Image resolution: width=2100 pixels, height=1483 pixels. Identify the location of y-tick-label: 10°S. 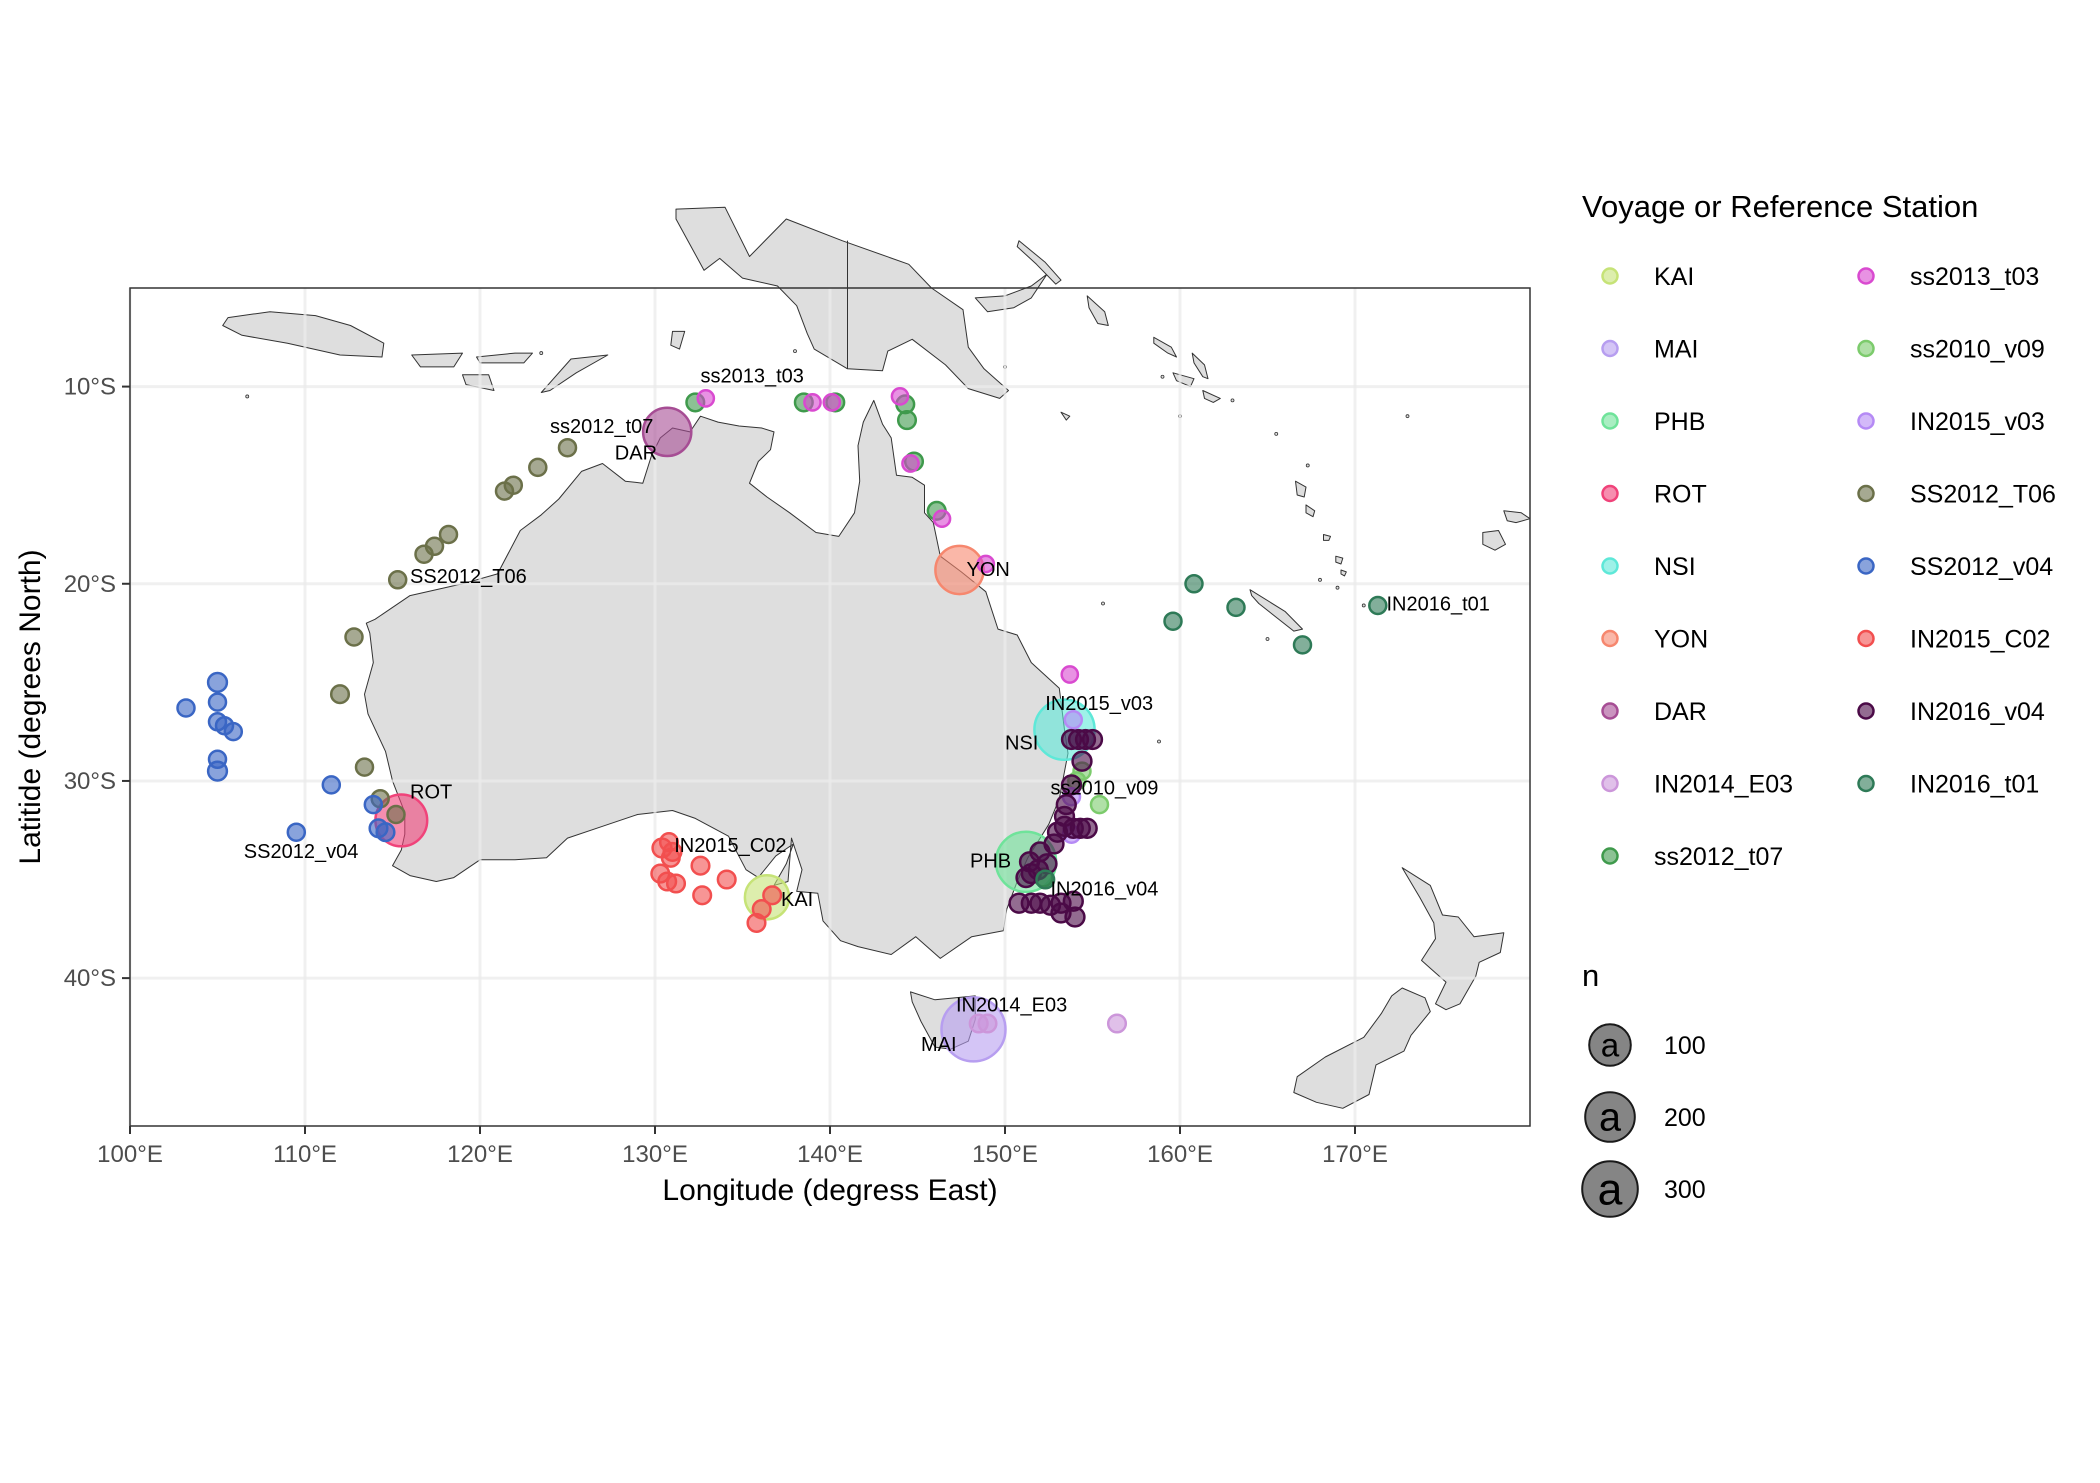
(90, 387).